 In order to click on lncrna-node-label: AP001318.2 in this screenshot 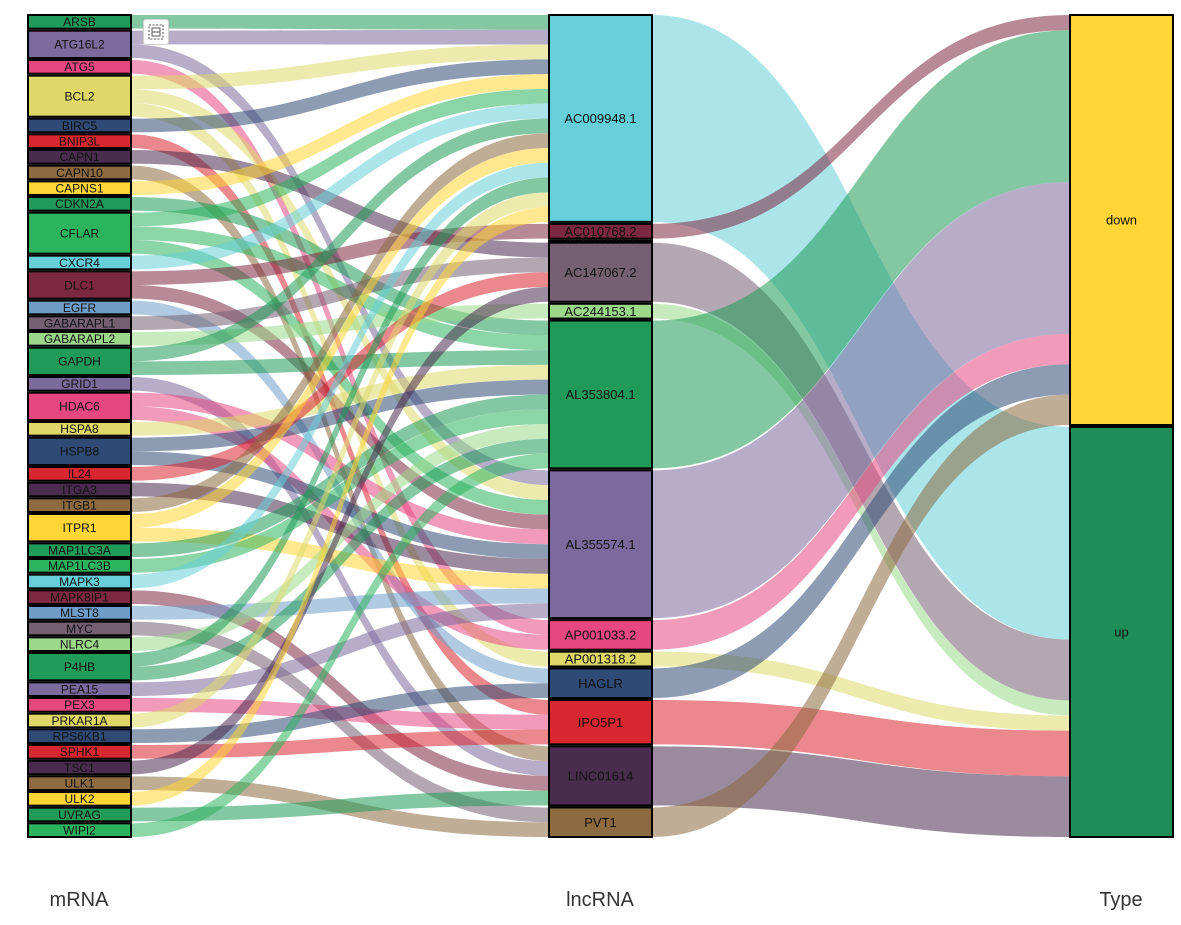, I will do `click(601, 659)`.